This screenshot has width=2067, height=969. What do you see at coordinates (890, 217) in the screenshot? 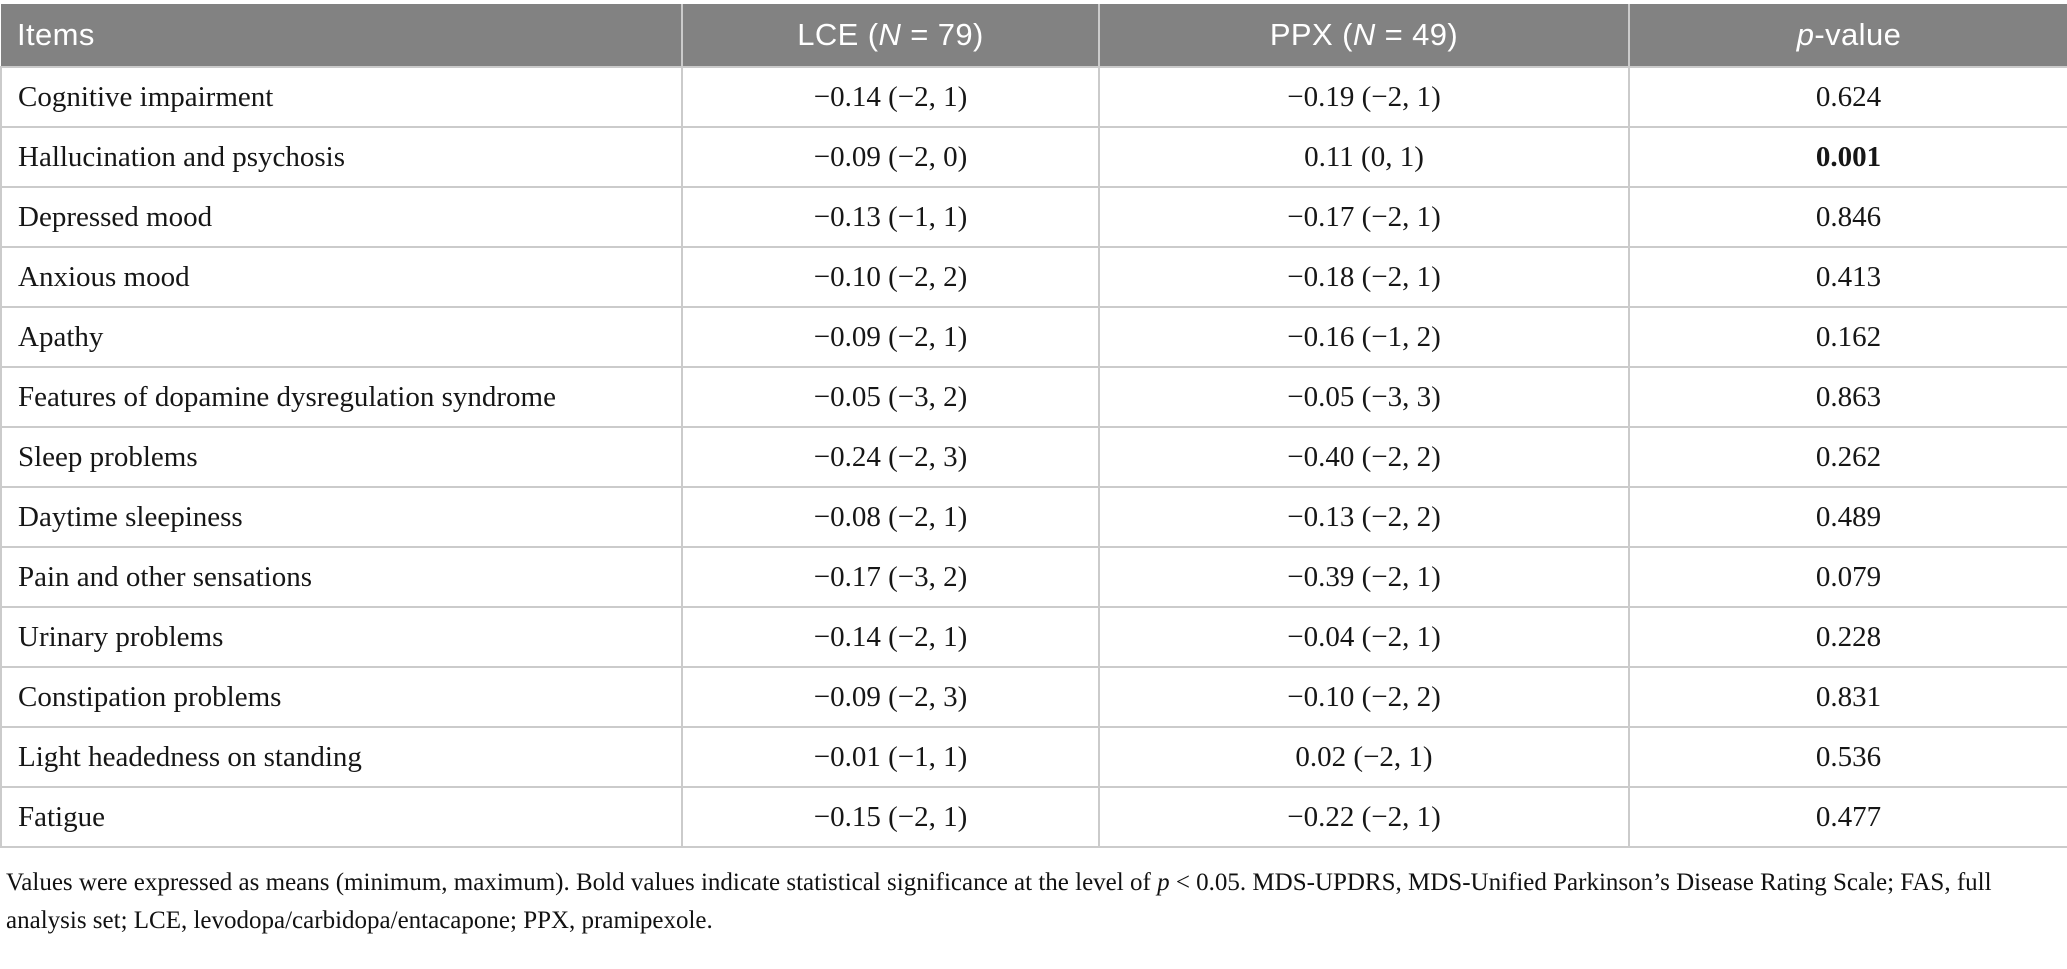
I see `lce-value-cell: −0.13 (−1, 1)` at bounding box center [890, 217].